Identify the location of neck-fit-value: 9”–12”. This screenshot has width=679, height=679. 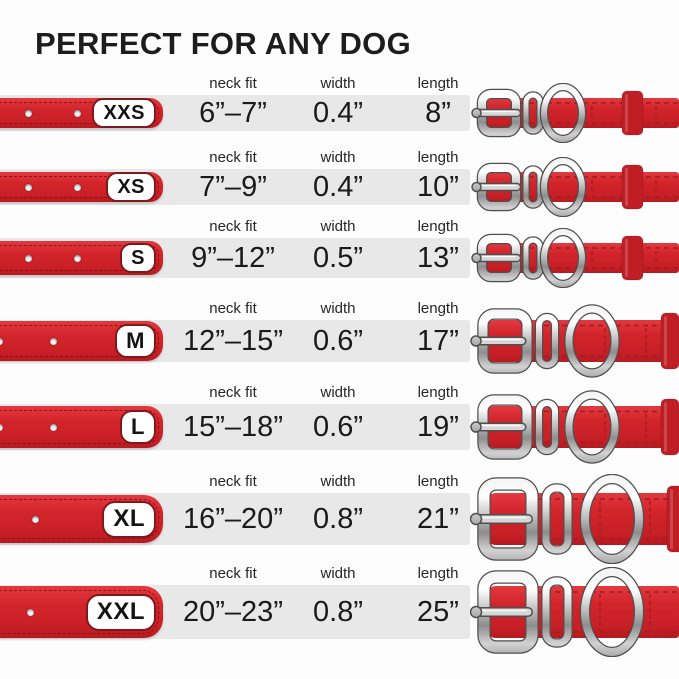
(233, 258).